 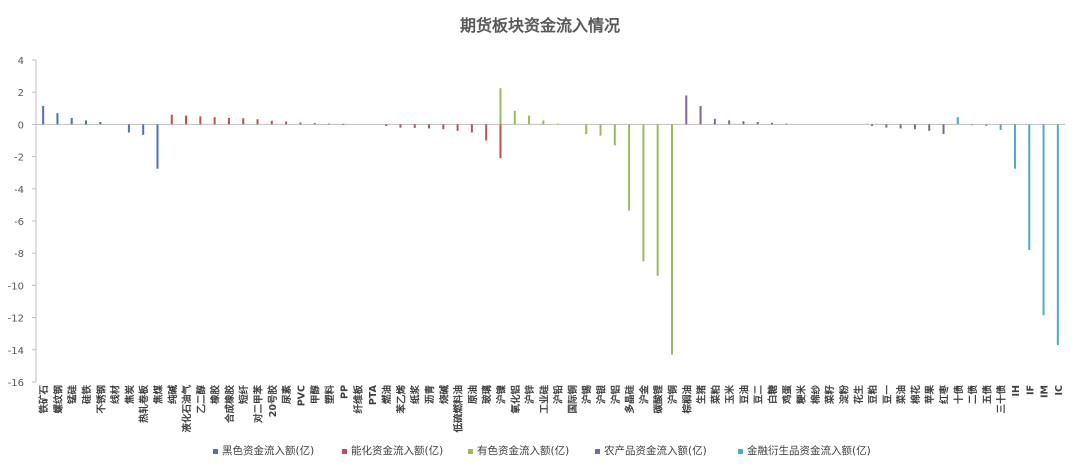 What do you see at coordinates (87, 395) in the screenshot?
I see `x-tick-label: 硅铁` at bounding box center [87, 395].